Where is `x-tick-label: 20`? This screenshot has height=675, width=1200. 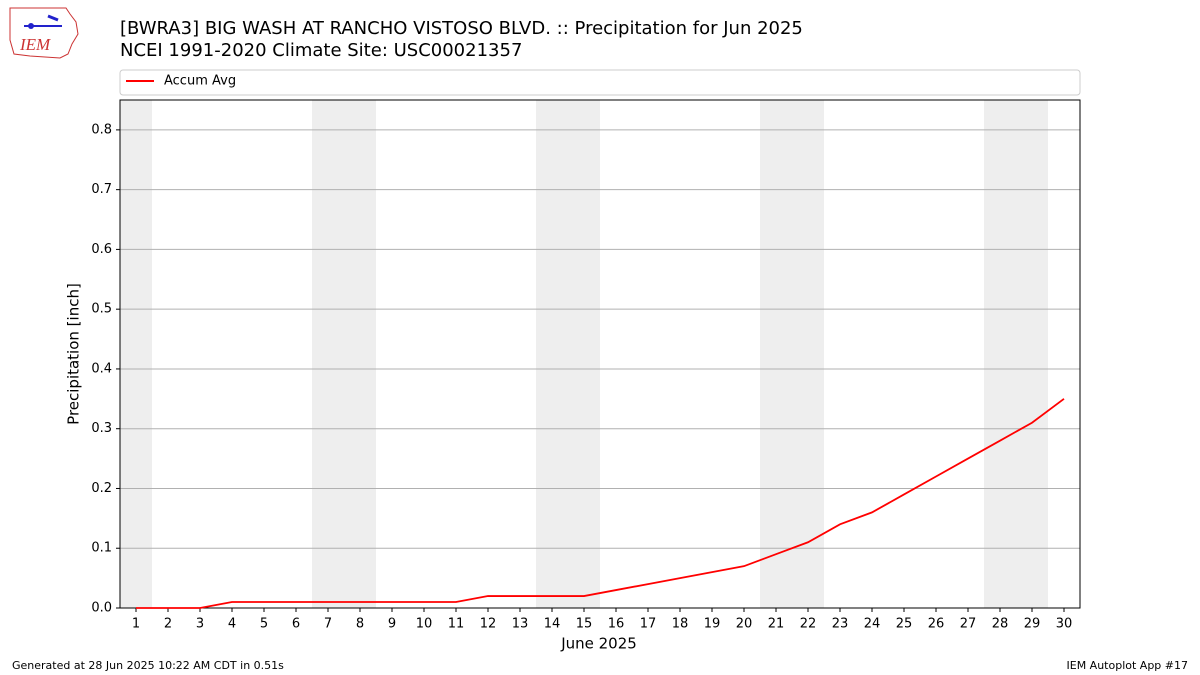
x-tick-label: 20 is located at coordinates (744, 624).